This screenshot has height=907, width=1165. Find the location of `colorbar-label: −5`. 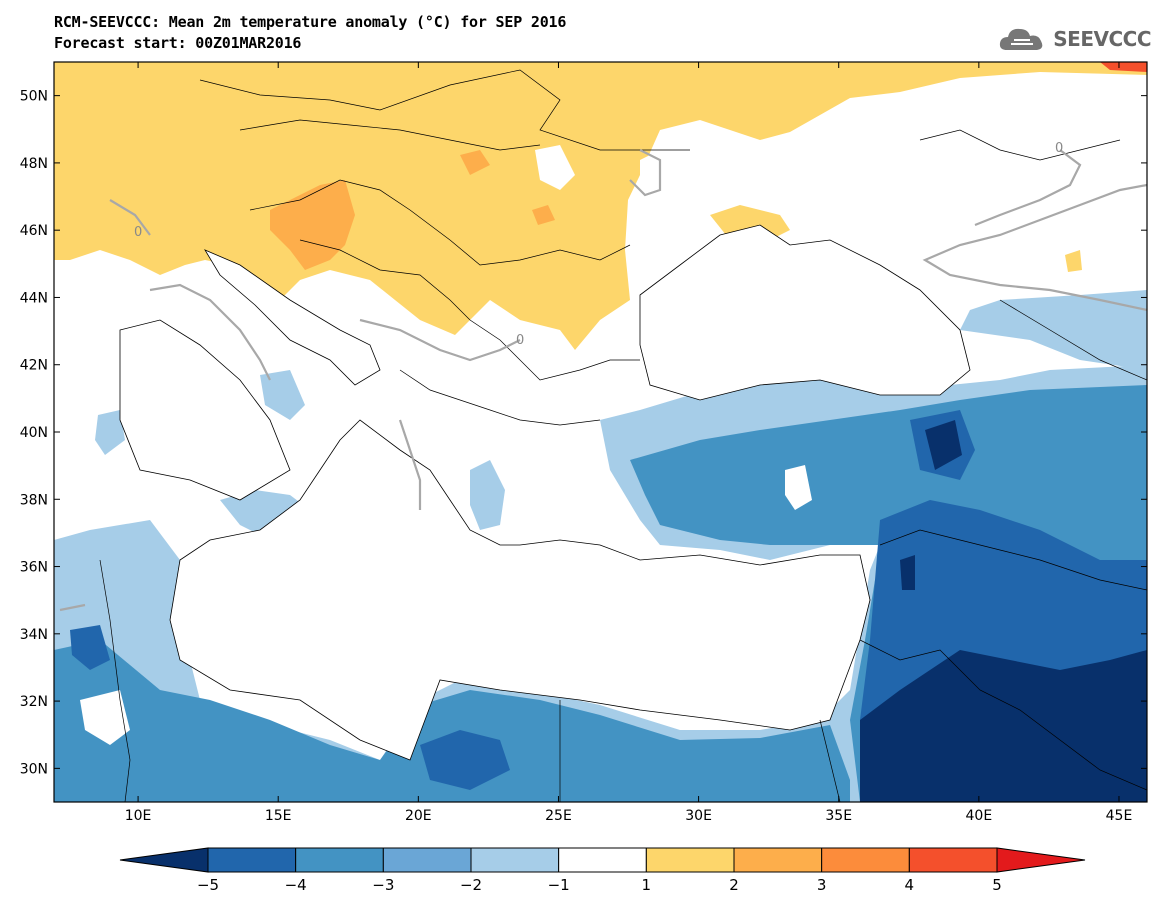

colorbar-label: −5 is located at coordinates (208, 885).